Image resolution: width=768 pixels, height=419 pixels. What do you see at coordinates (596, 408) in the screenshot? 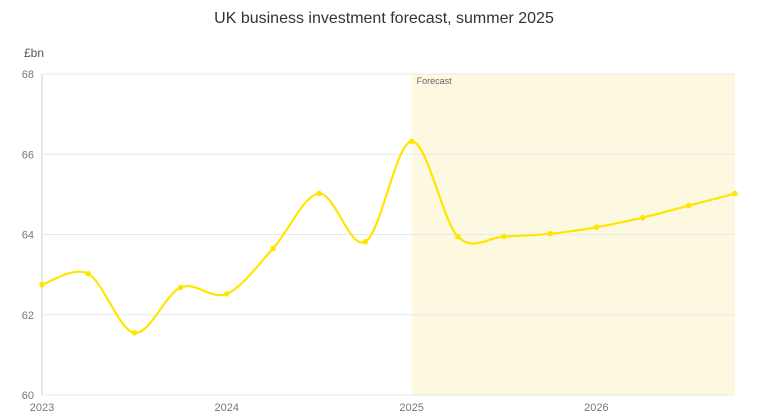
I see `x-tick-label: 2026` at bounding box center [596, 408].